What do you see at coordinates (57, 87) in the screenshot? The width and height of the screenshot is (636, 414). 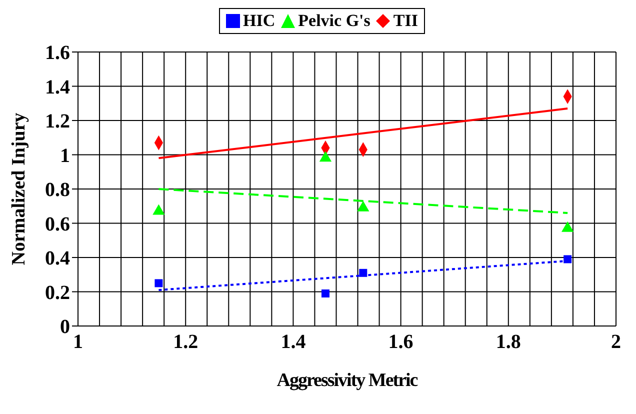 I see `y-tick-label: 1.4` at bounding box center [57, 87].